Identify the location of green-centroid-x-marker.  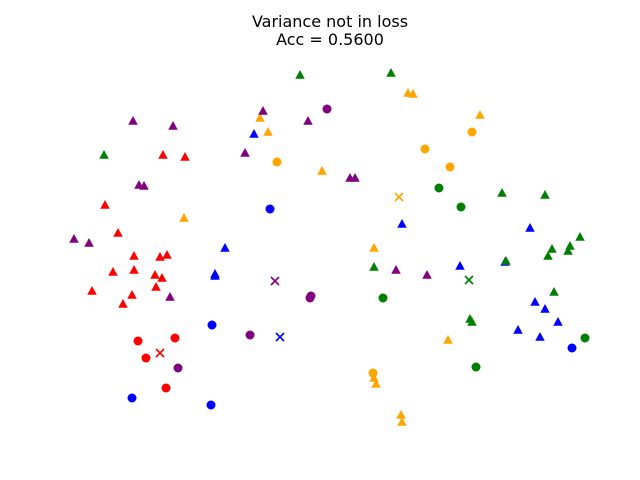
(469, 280).